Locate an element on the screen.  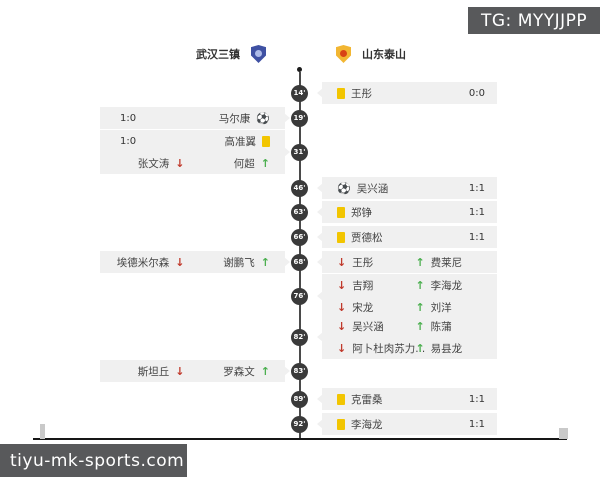
event-box: ↓ 吴兴涵 ↑ 陈蒲 ↓ 阿卜杜肉苏力... ↑ 易县龙 is located at coordinates (407, 337).